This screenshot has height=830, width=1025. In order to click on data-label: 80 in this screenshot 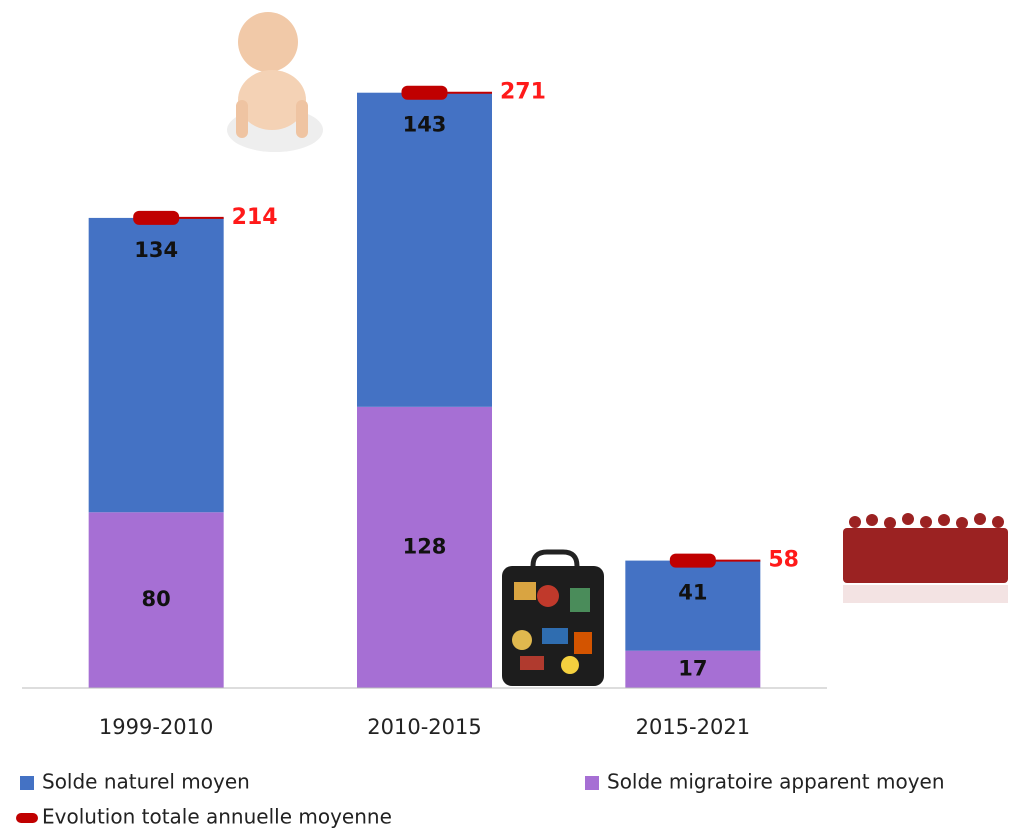, I will do `click(156, 599)`.